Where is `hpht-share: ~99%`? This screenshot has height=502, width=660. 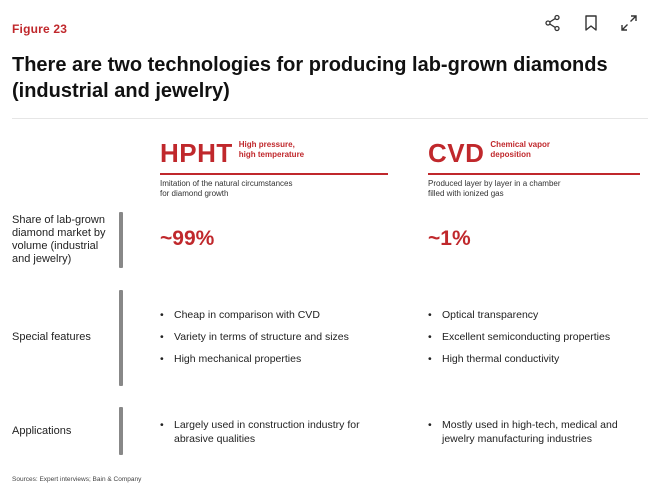 hpht-share: ~99% is located at coordinates (187, 238).